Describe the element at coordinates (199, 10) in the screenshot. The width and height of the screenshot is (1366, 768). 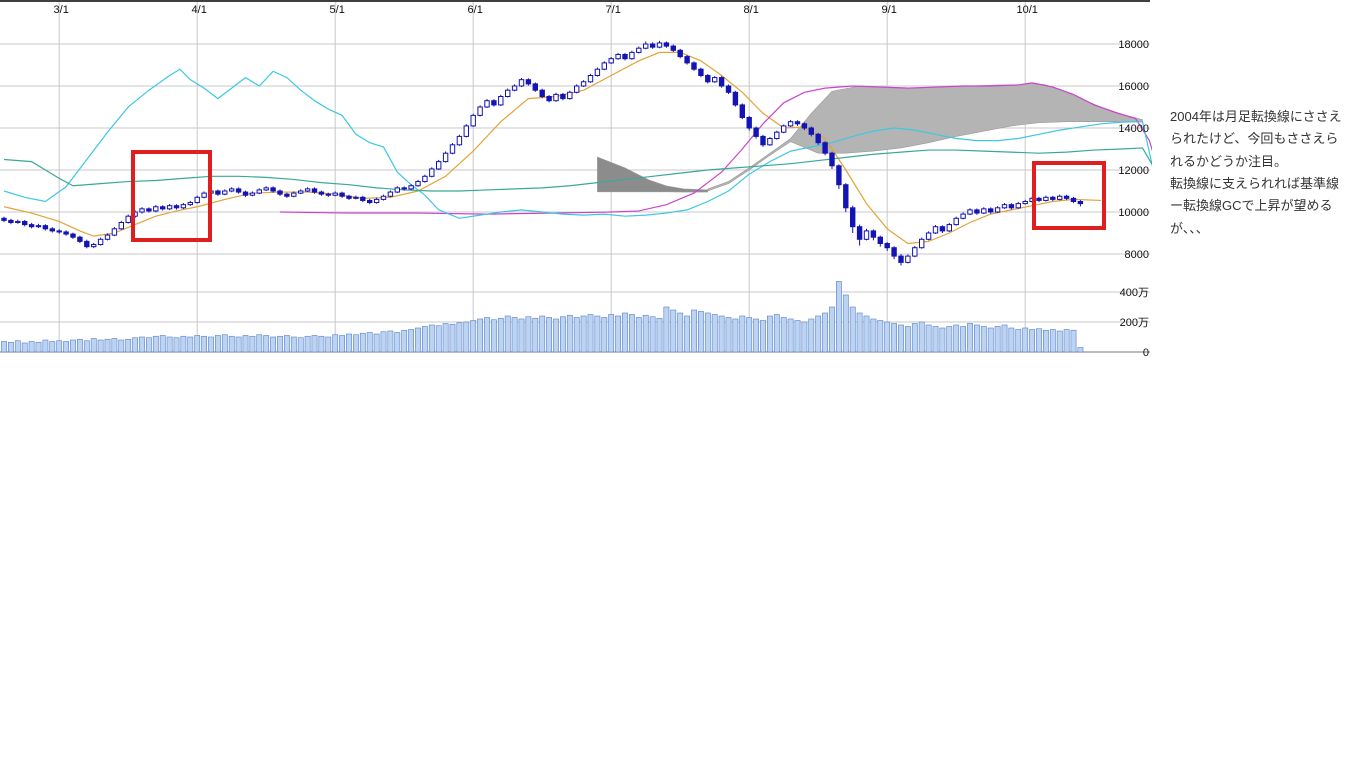
I see `x-axis-label: 4/1` at that location.